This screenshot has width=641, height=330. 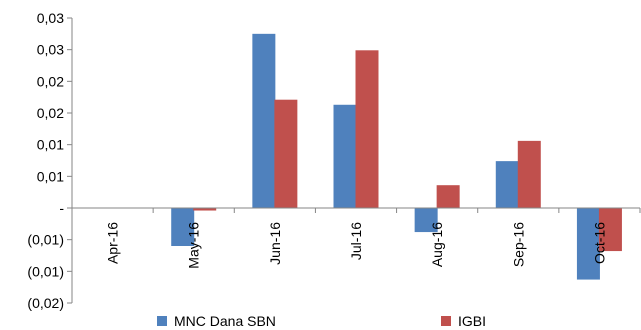 I want to click on x-tick-label: Apr-16, so click(x=113, y=243).